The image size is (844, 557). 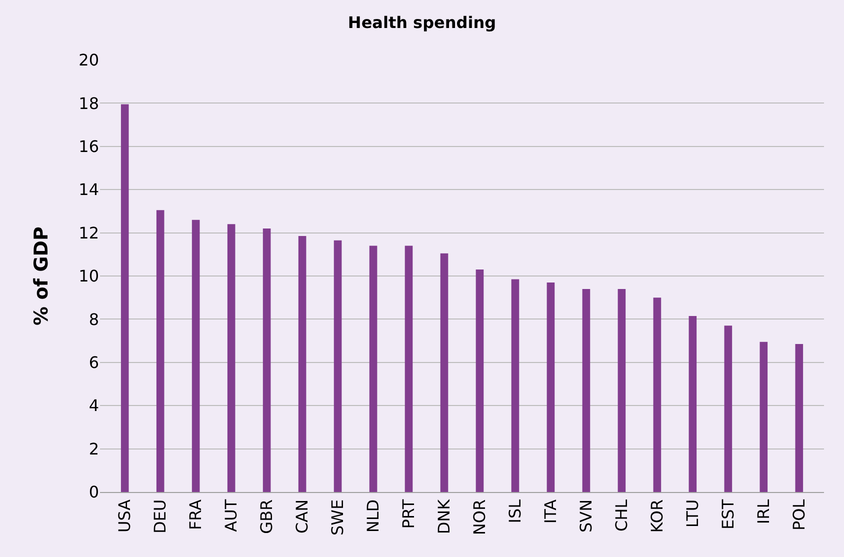 I want to click on y-tick-label: 12, so click(x=88, y=232).